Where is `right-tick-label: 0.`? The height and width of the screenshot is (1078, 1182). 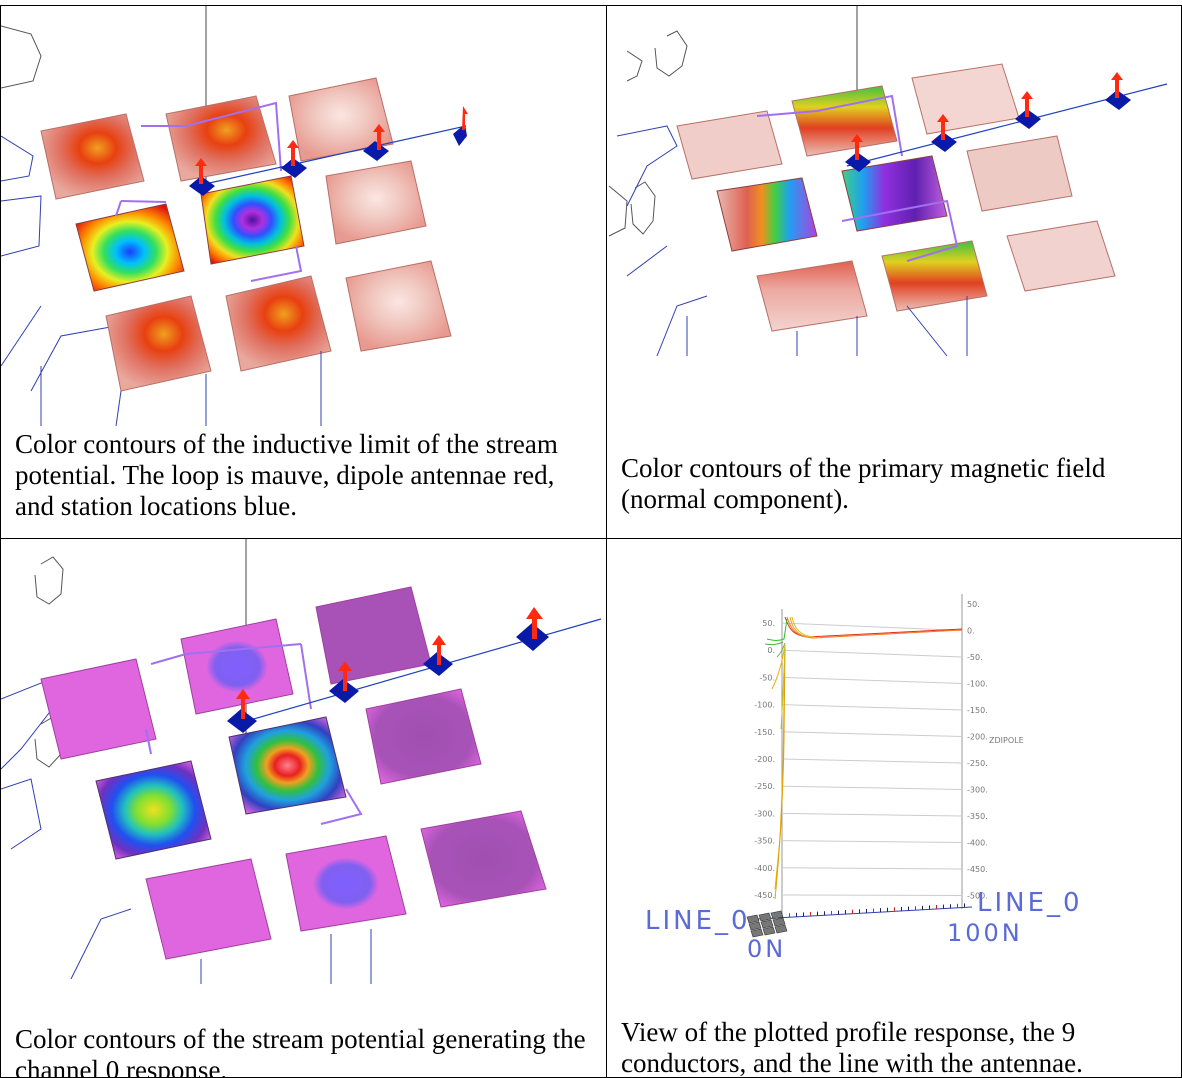 right-tick-label: 0. is located at coordinates (971, 631).